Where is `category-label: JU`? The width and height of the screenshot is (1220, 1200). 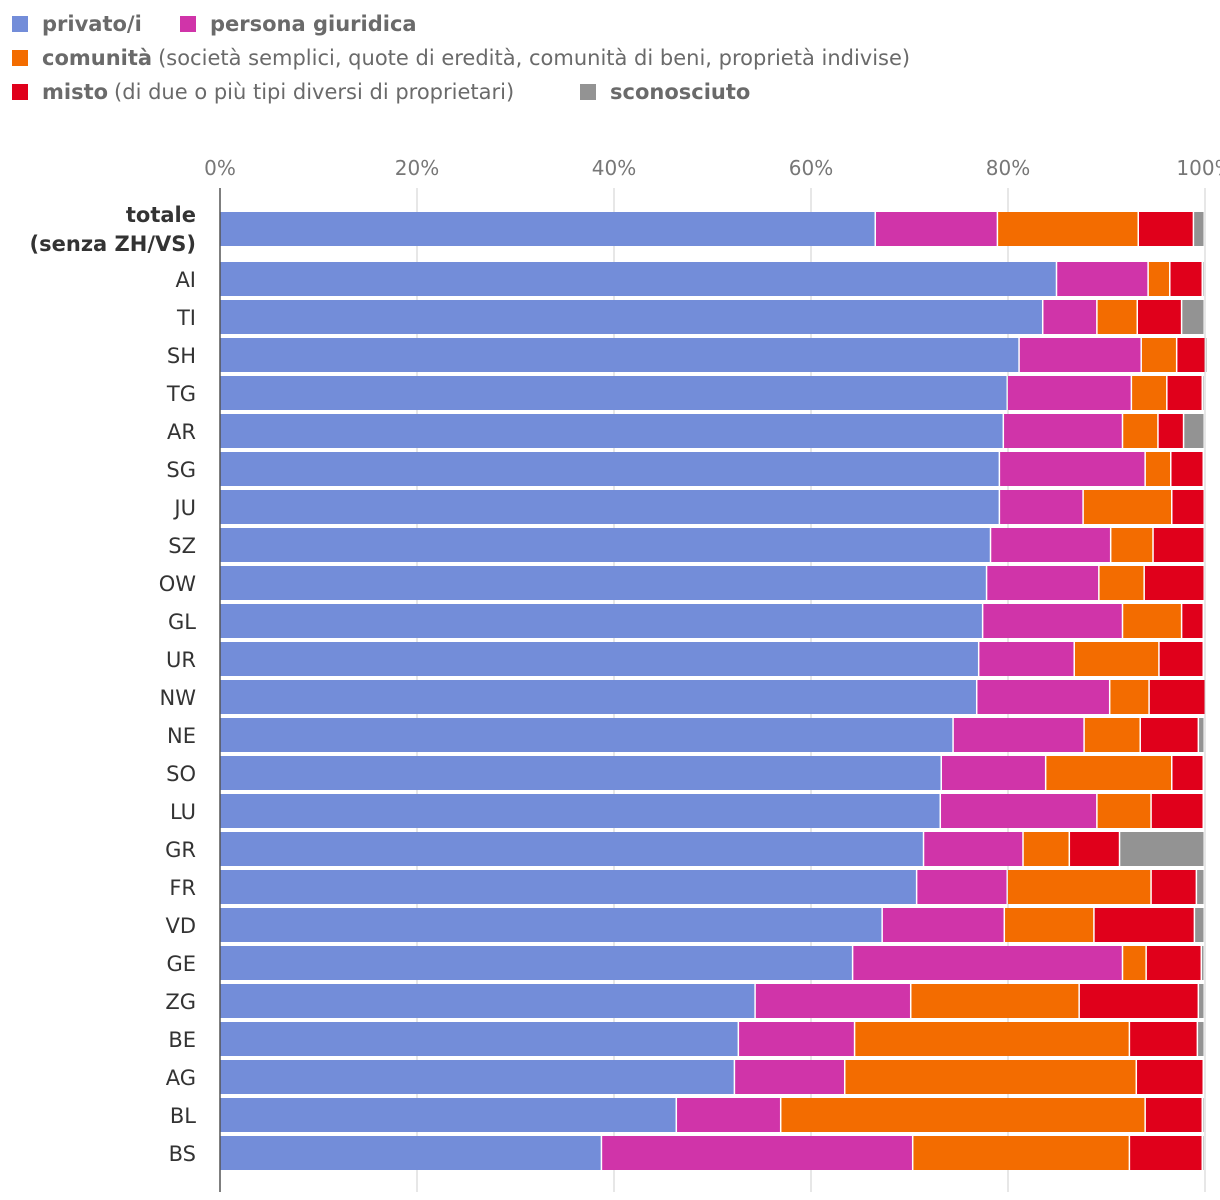
category-label: JU is located at coordinates (184, 508).